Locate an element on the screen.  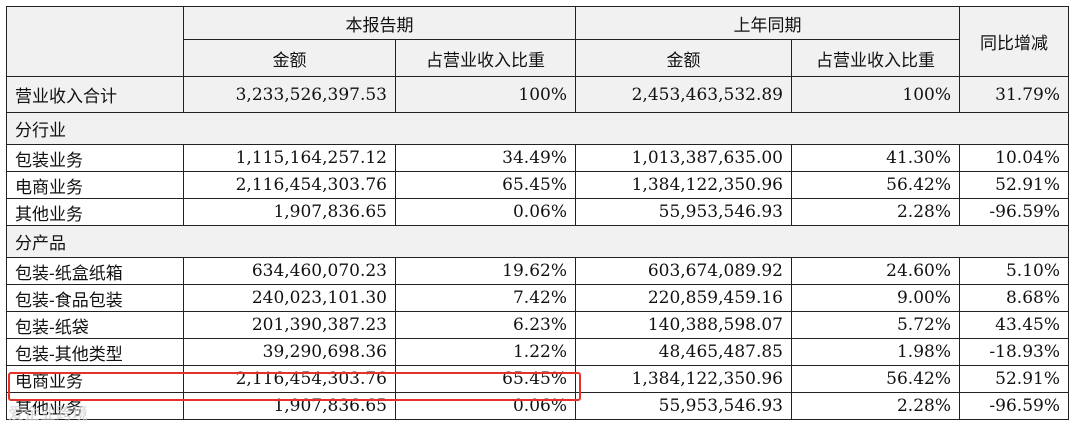
cell-current-amount: 3,233,526,397.53 is located at coordinates (289, 94).